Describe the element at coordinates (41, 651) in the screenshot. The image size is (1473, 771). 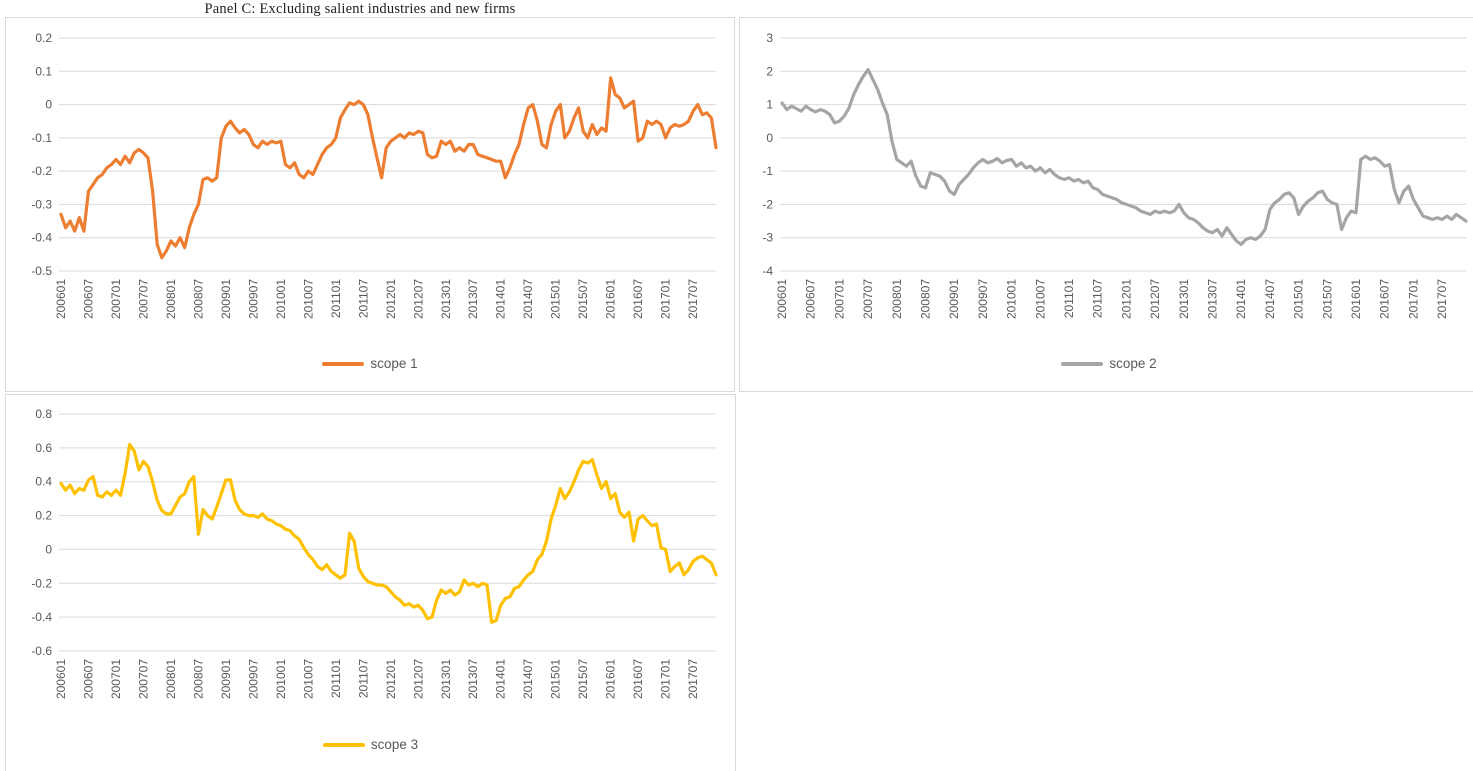
I see `y-axis-tick-label: -0.6` at that location.